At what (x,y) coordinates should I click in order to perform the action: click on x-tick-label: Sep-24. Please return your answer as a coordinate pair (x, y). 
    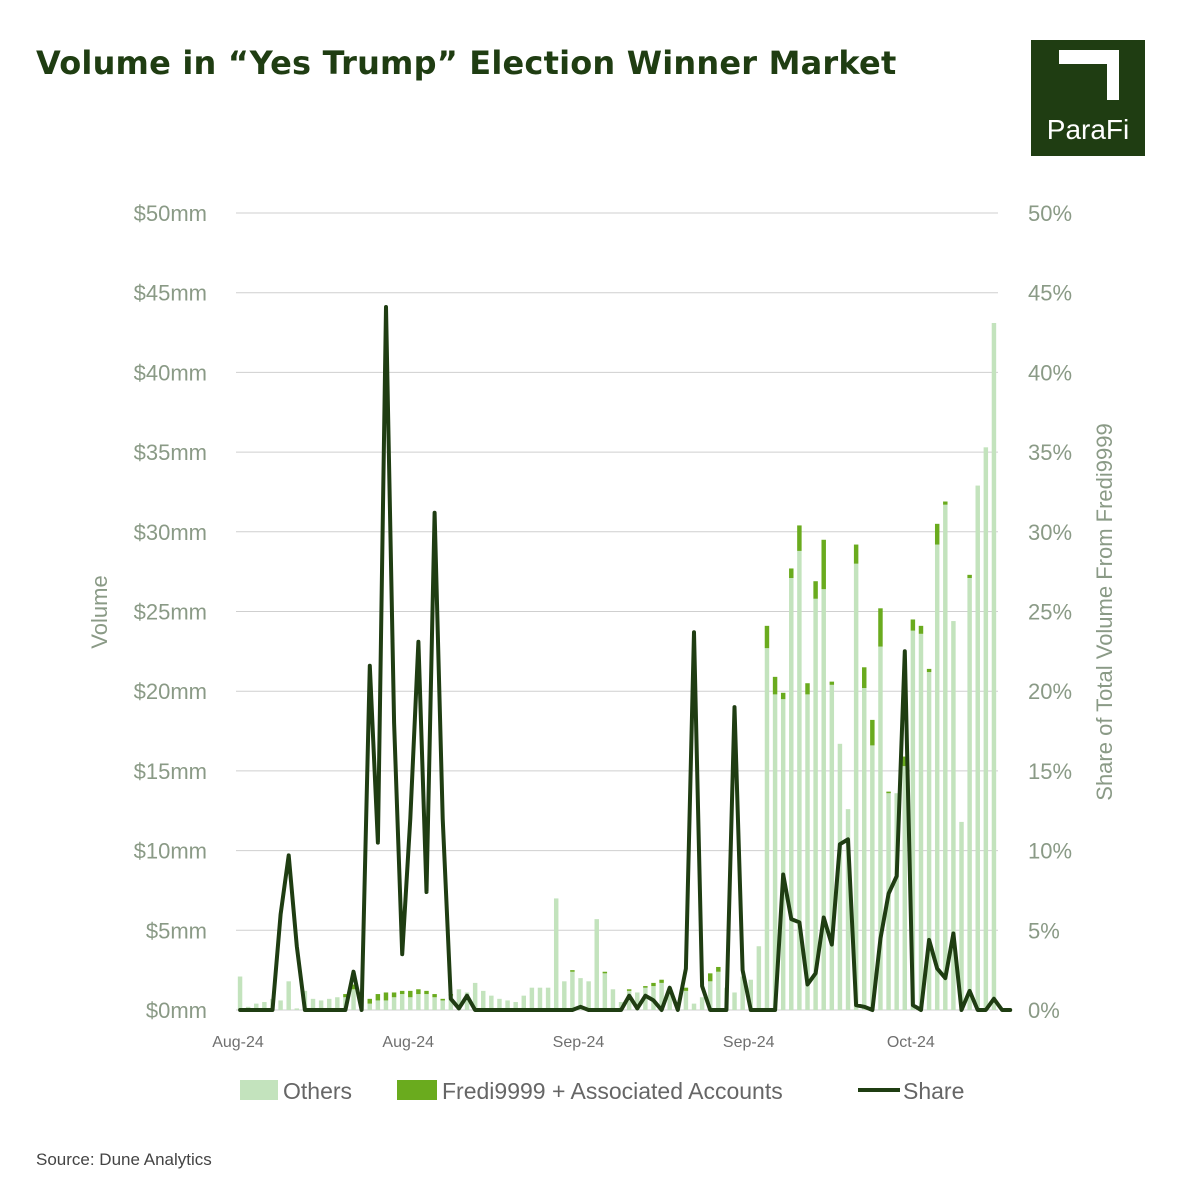
    Looking at the image, I should click on (579, 1042).